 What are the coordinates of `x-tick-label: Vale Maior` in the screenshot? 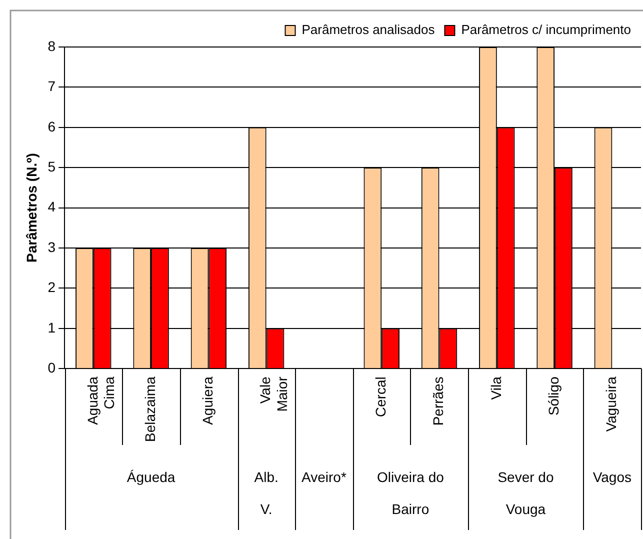 It's located at (273, 394).